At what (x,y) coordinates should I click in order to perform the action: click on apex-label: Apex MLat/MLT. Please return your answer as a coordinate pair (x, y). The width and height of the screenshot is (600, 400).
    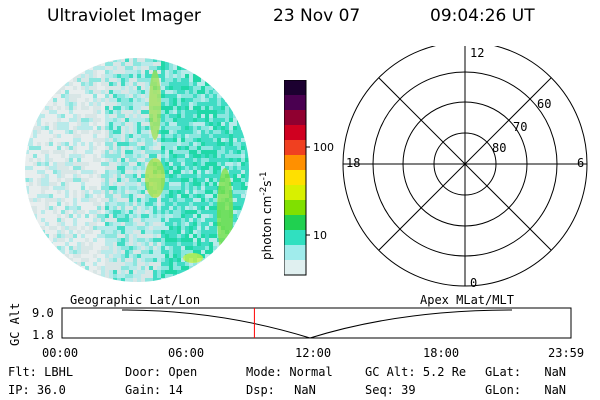
    Looking at the image, I should click on (467, 300).